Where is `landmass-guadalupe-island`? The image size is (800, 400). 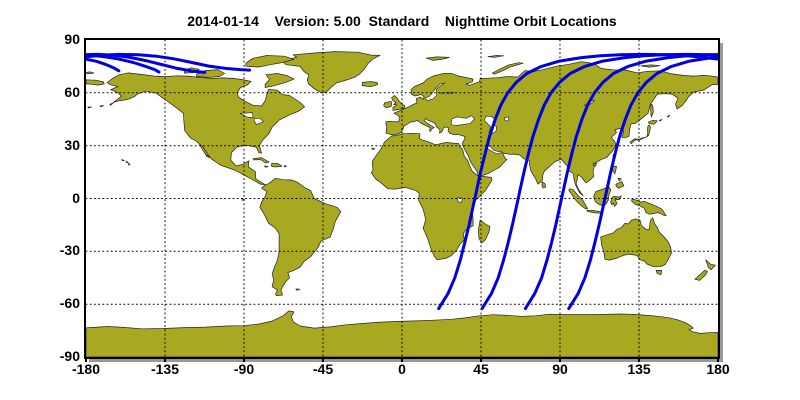 landmass-guadalupe-island is located at coordinates (207, 156).